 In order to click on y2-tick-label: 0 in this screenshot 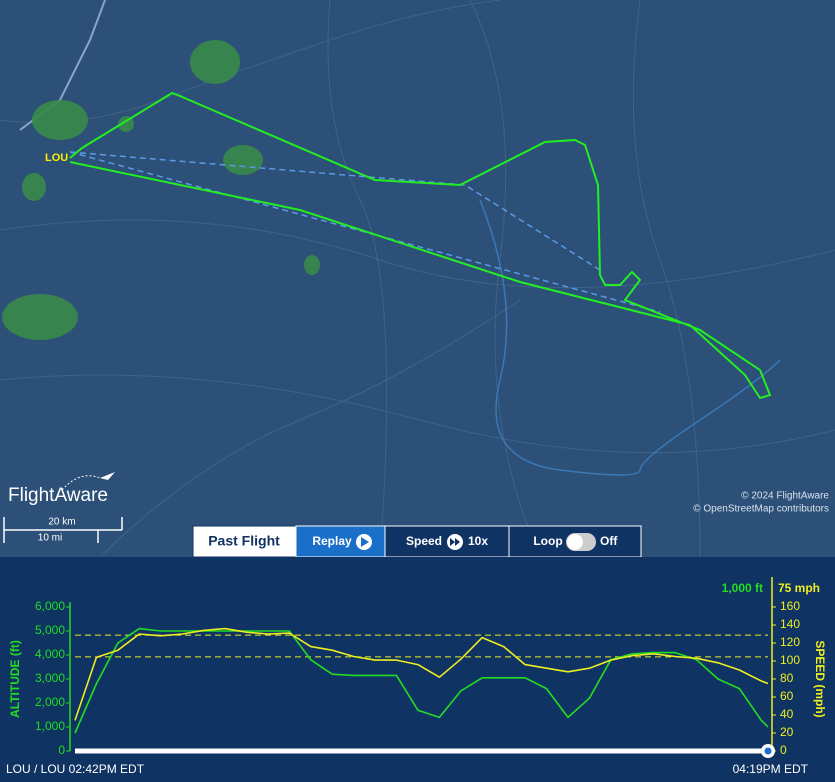, I will do `click(783, 750)`.